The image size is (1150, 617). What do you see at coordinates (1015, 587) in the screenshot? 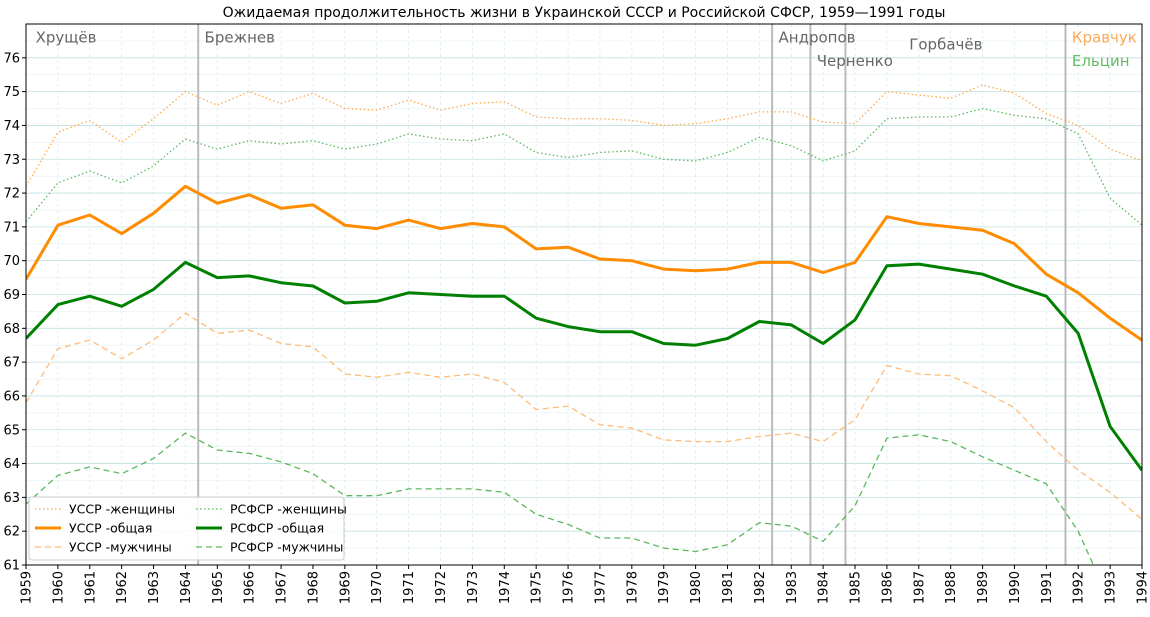
I see `x-tick-label: 1990` at bounding box center [1015, 587].